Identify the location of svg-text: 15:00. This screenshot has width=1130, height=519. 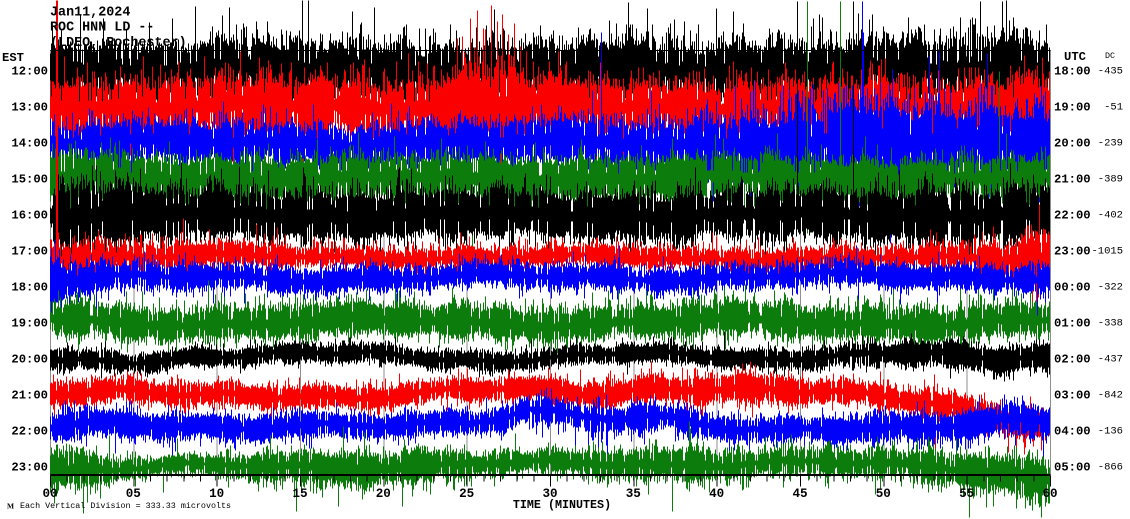
(29, 180).